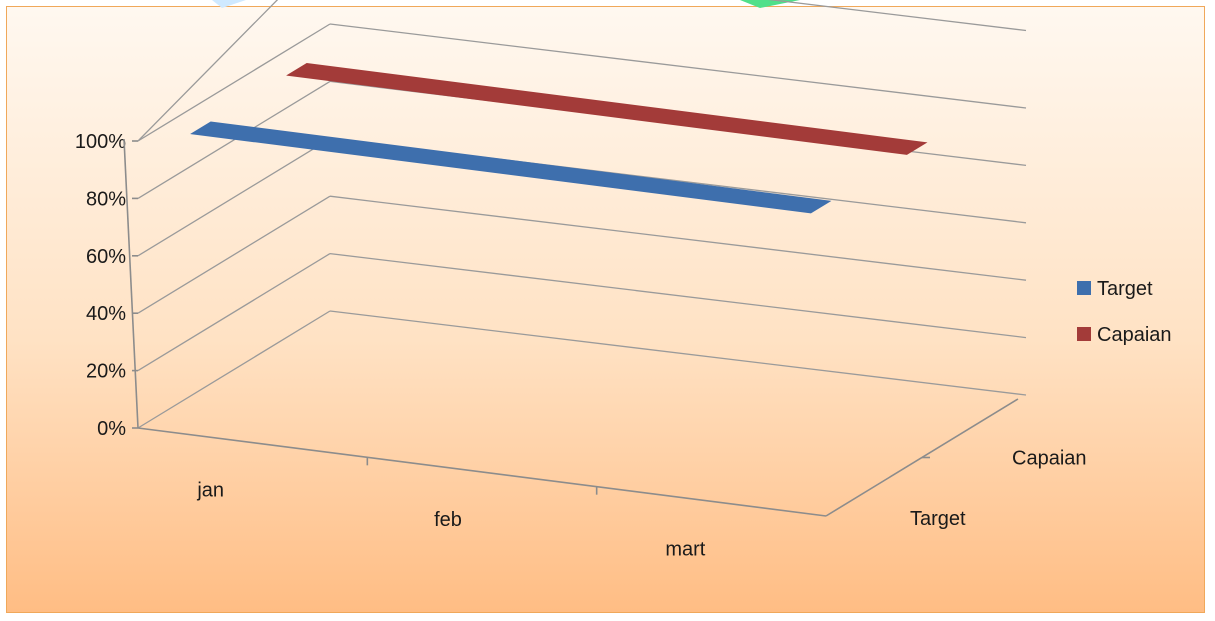  What do you see at coordinates (106, 372) in the screenshot?
I see `ytick-label-1: 20%` at bounding box center [106, 372].